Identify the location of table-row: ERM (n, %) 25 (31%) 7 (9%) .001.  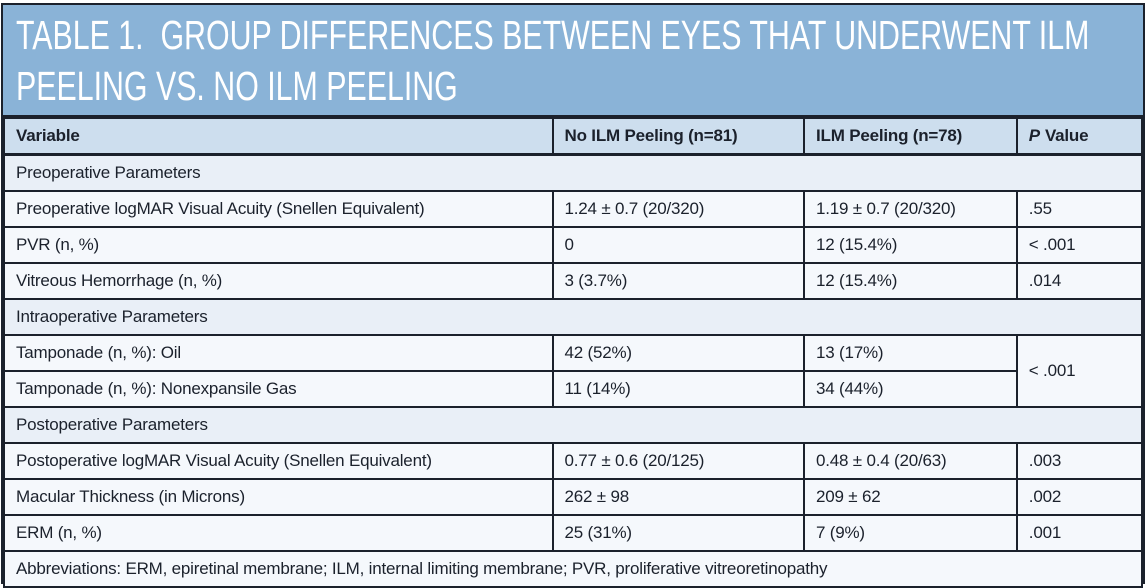
(573, 533).